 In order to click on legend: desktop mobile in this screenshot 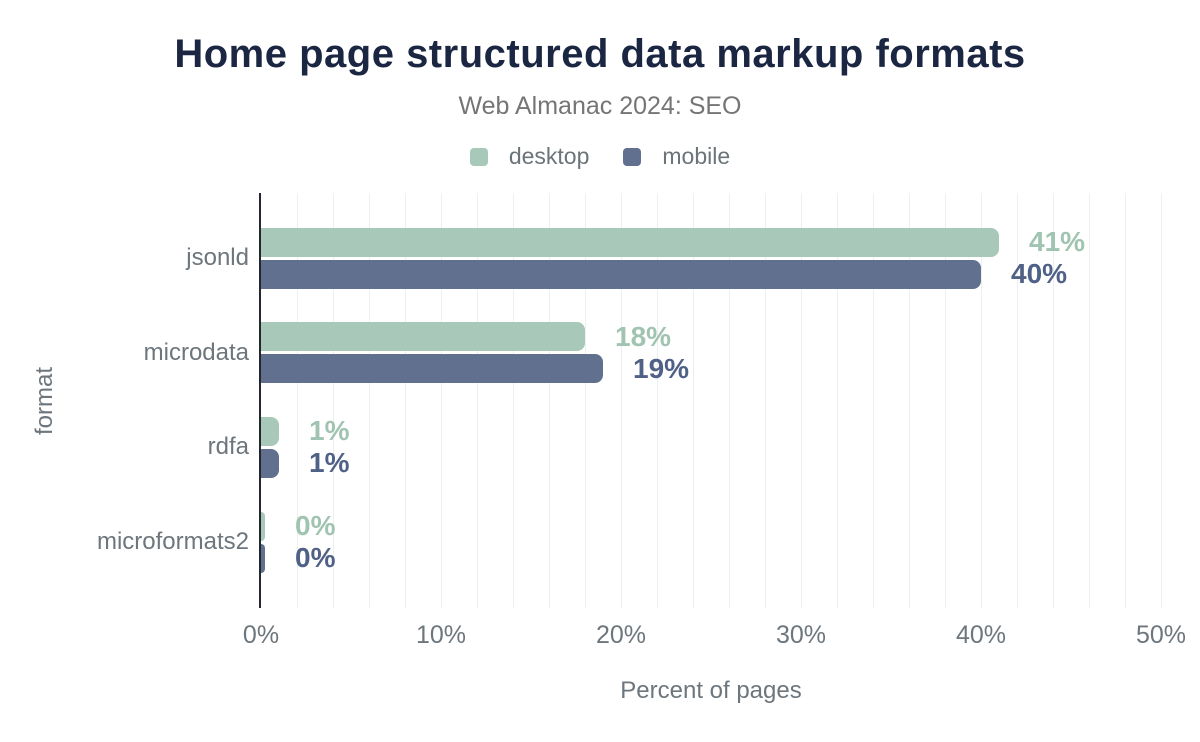, I will do `click(600, 156)`.